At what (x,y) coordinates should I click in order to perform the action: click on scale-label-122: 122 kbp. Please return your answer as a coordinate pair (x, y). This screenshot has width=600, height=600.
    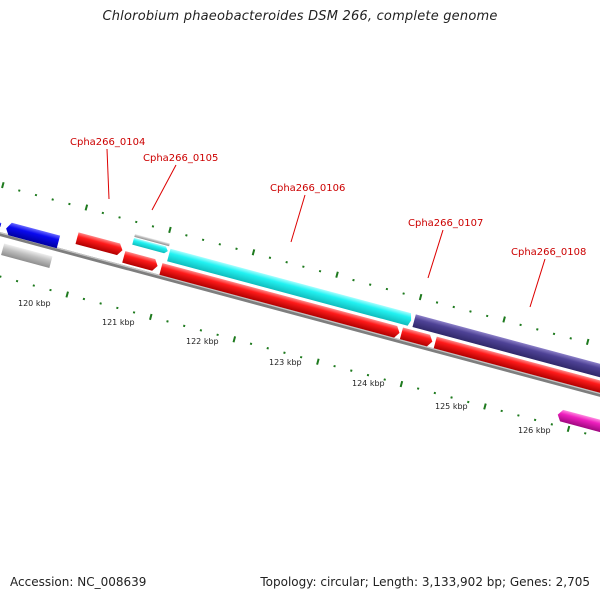
    Looking at the image, I should click on (202, 341).